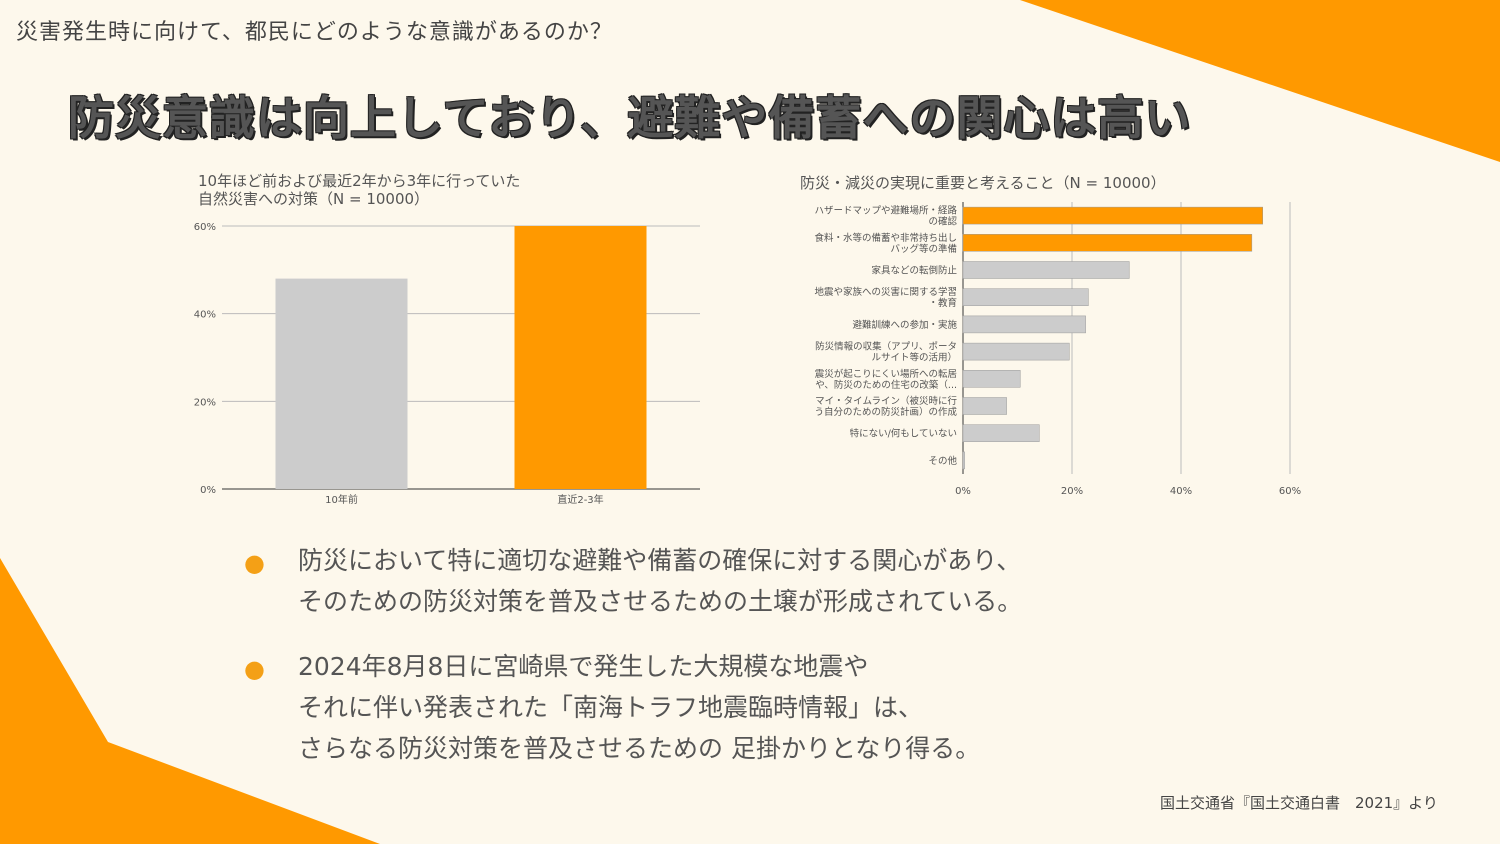  What do you see at coordinates (1072, 491) in the screenshot?
I see `chart2-x-tick-label: 20%` at bounding box center [1072, 491].